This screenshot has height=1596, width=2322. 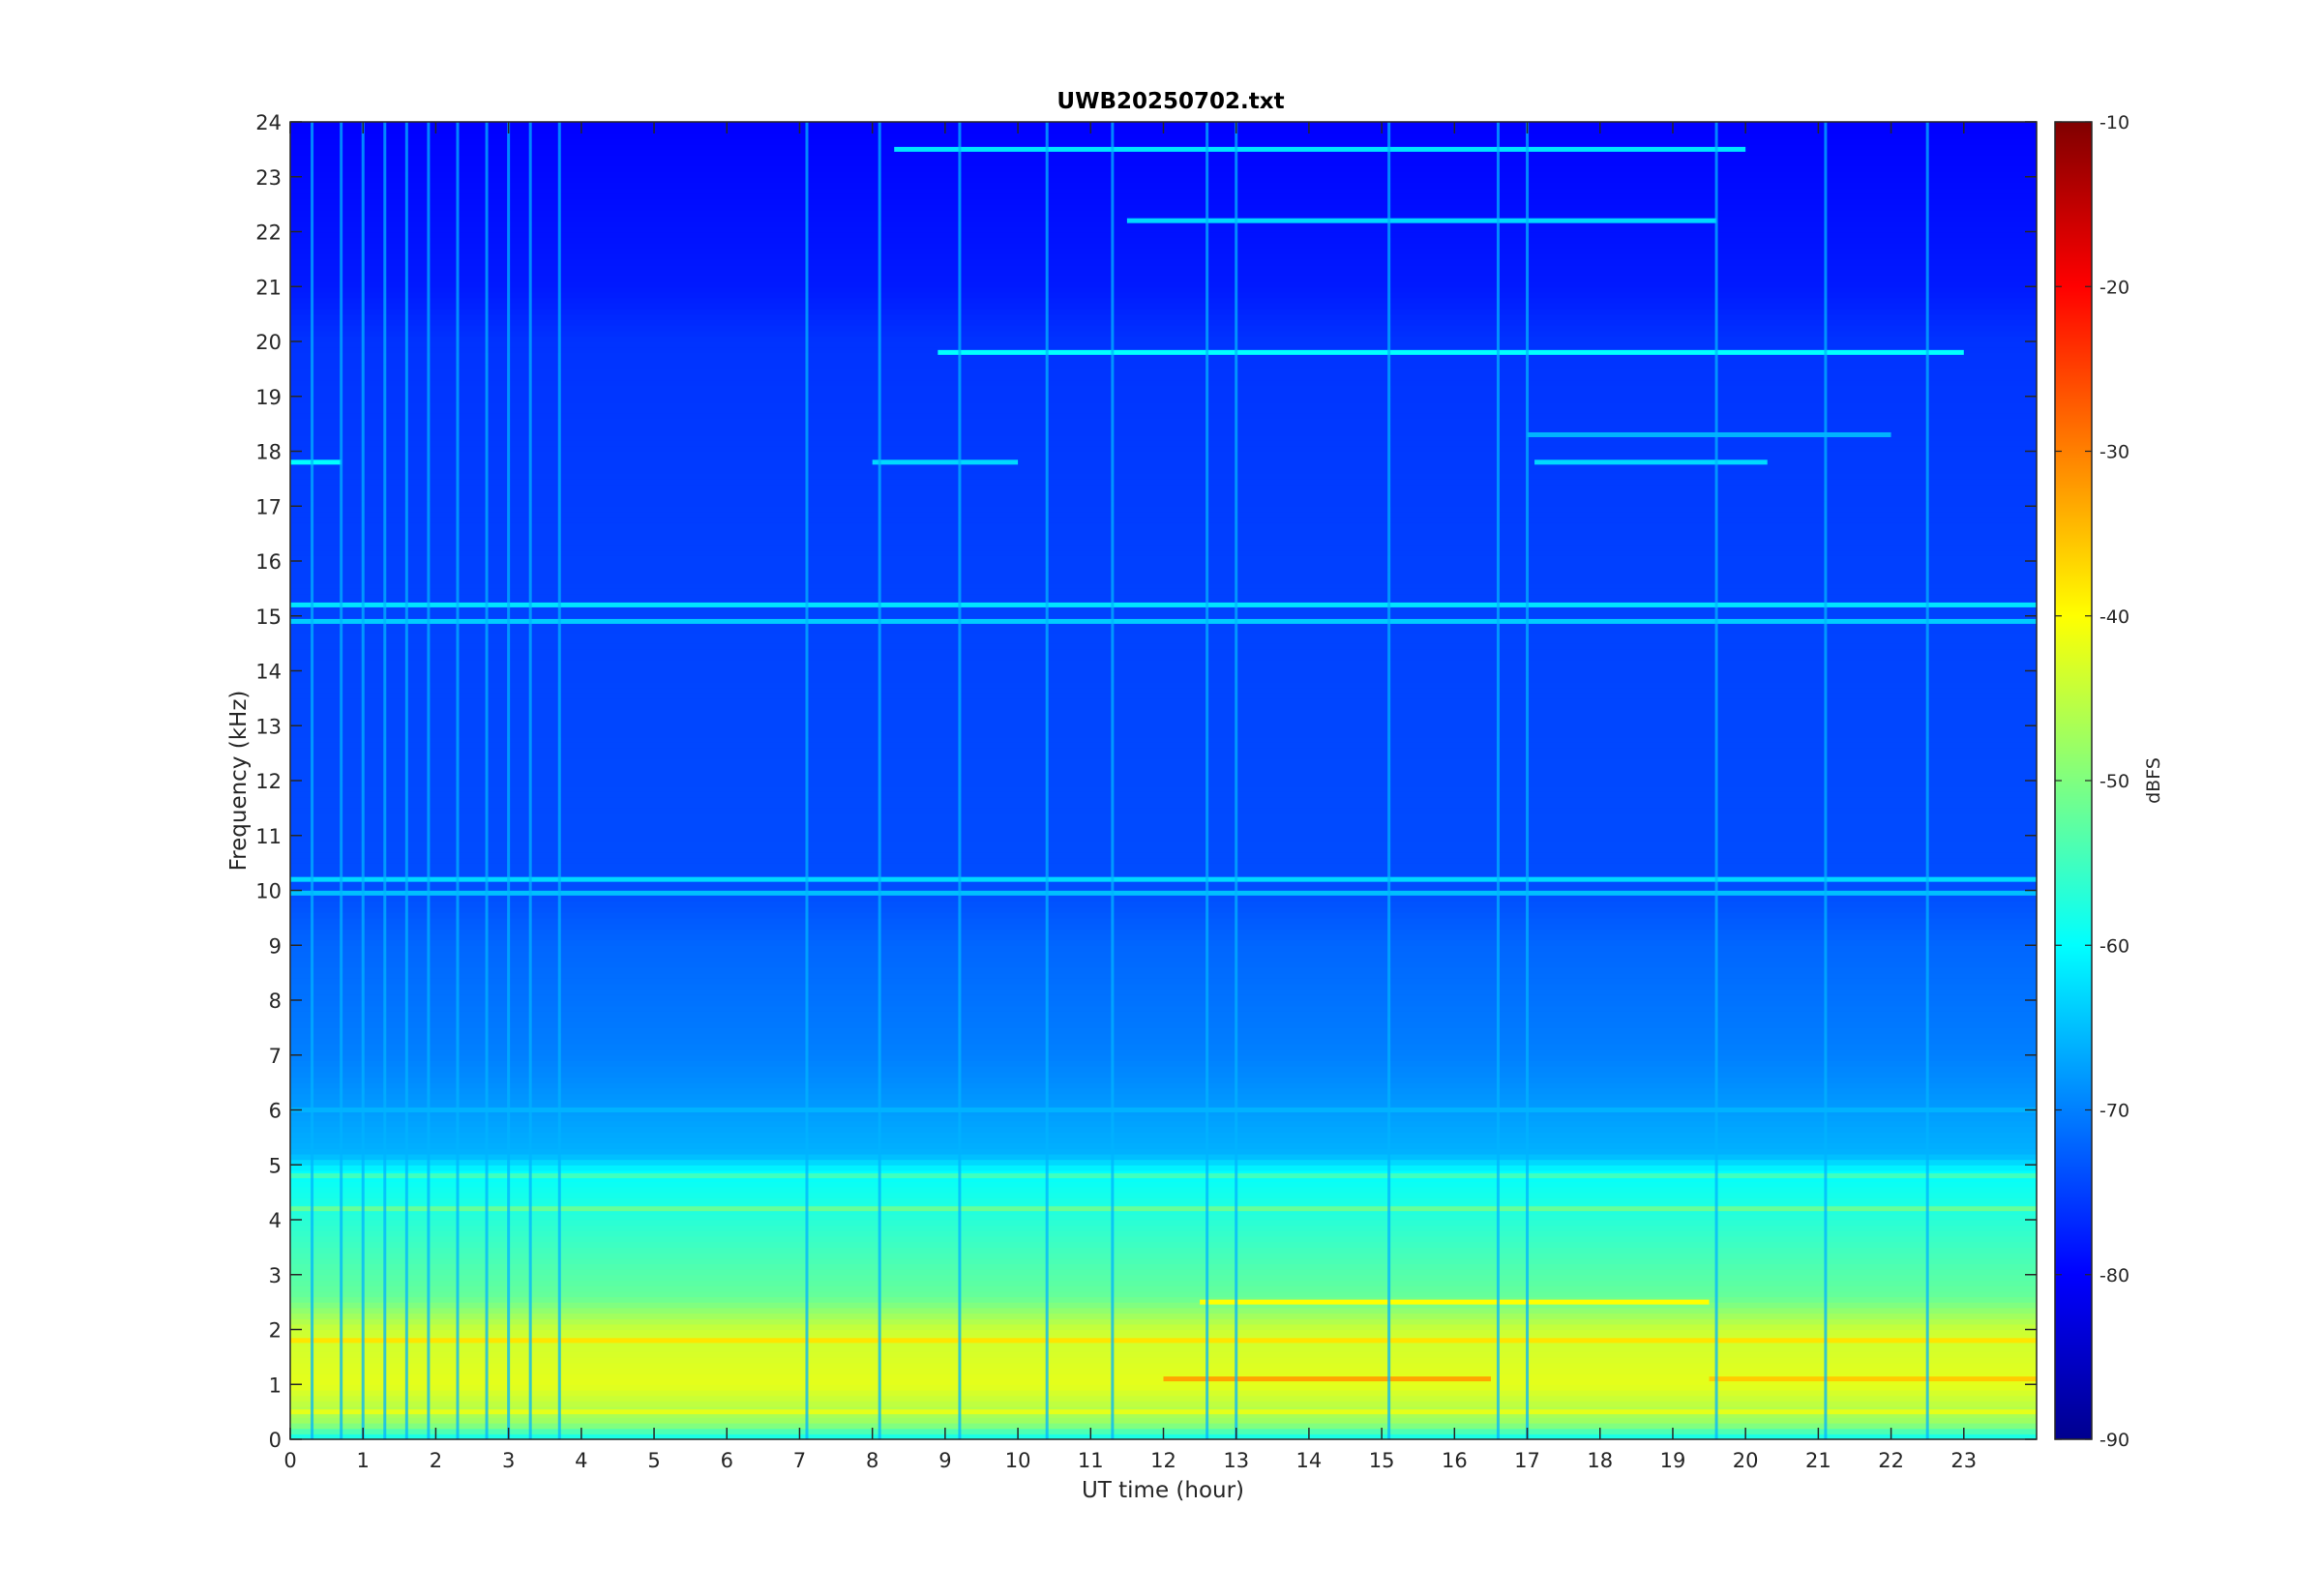 What do you see at coordinates (2114, 122) in the screenshot?
I see `colorbar-tick-label: -10` at bounding box center [2114, 122].